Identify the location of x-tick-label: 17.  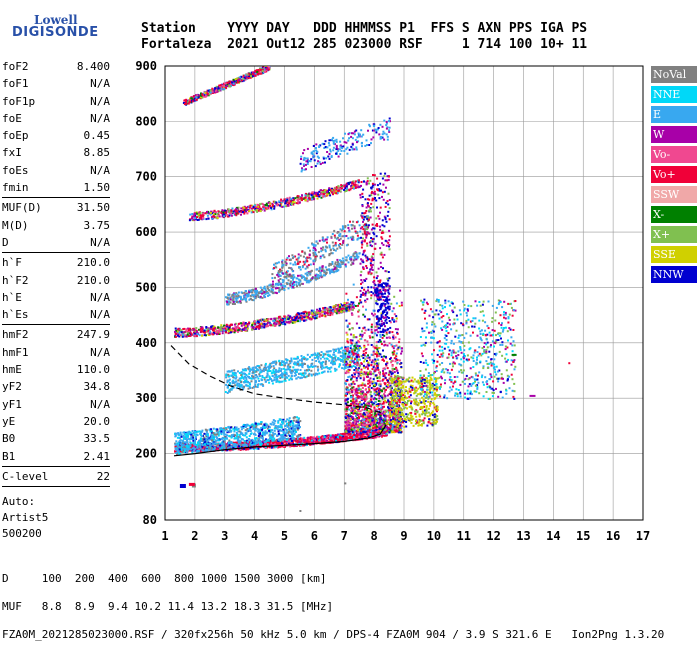
(643, 536).